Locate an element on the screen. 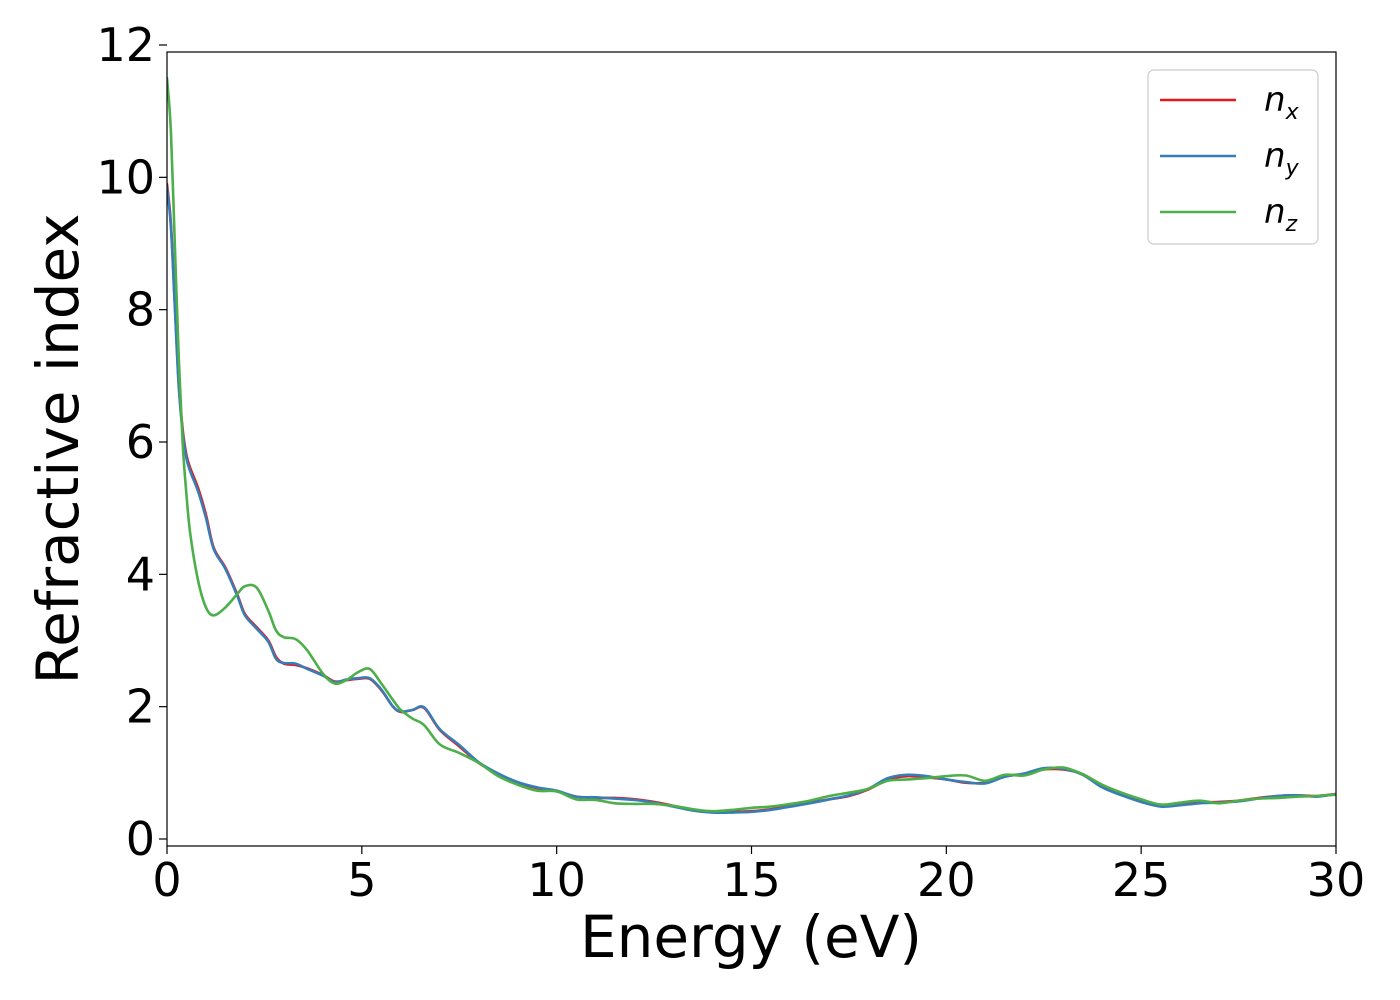  legend-label-nz: nz is located at coordinates (1281, 214).